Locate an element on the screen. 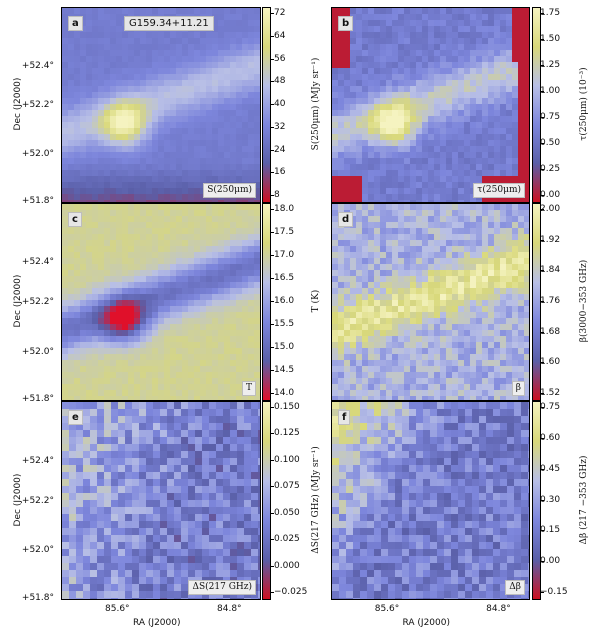 The height and width of the screenshot is (640, 600). colorbar-tick-label: 1.84 is located at coordinates (550, 270).